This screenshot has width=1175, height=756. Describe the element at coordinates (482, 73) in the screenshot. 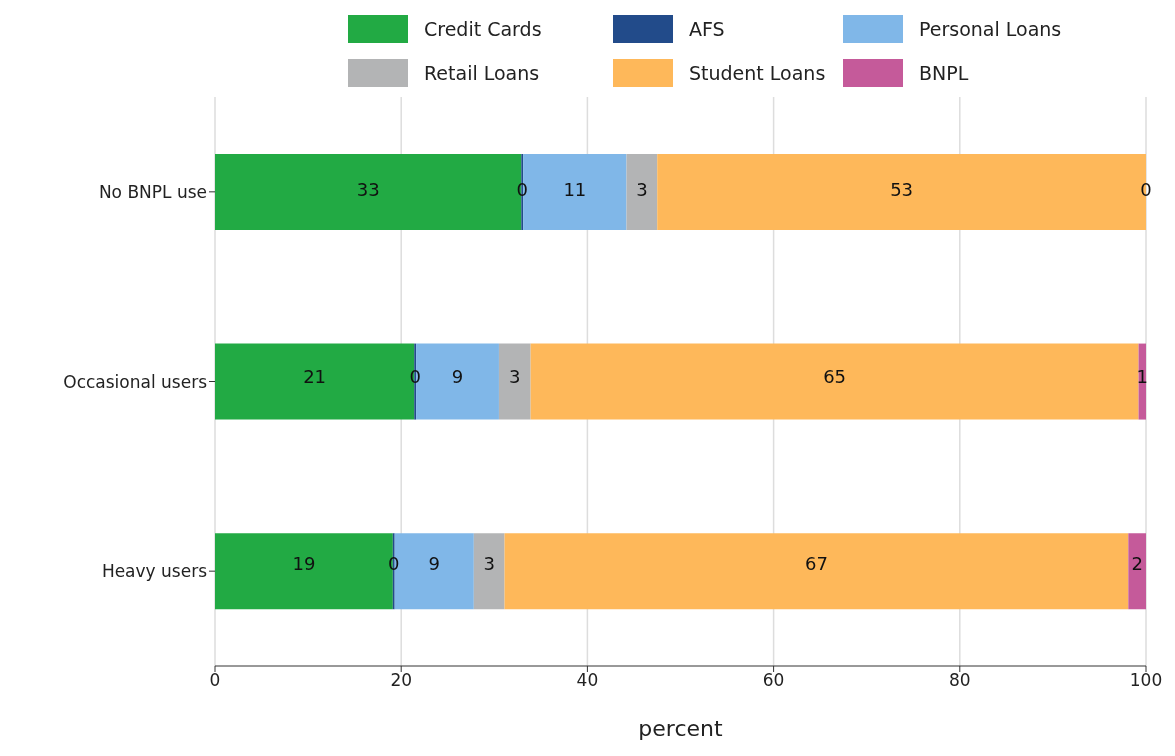

I see `legend-label: Retail Loans` at that location.